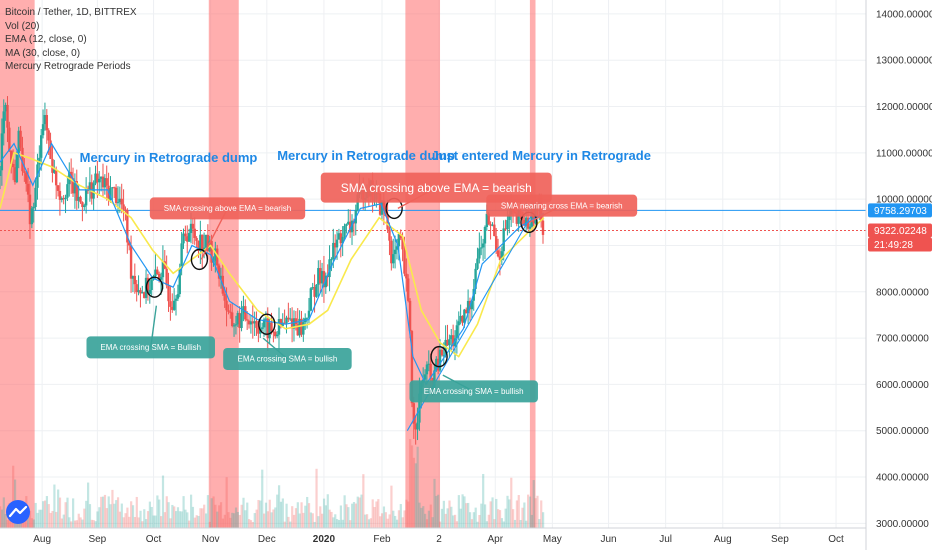  Describe the element at coordinates (43, 53) in the screenshot. I see `legend-ma: MA (30, close, 0)` at that location.